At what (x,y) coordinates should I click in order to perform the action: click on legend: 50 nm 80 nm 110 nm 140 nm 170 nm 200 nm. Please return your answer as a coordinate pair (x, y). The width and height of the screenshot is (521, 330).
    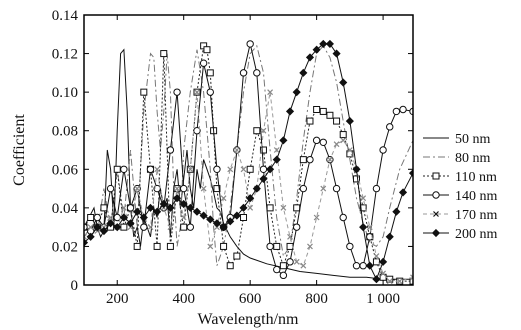
    Looking at the image, I should click on (460, 187).